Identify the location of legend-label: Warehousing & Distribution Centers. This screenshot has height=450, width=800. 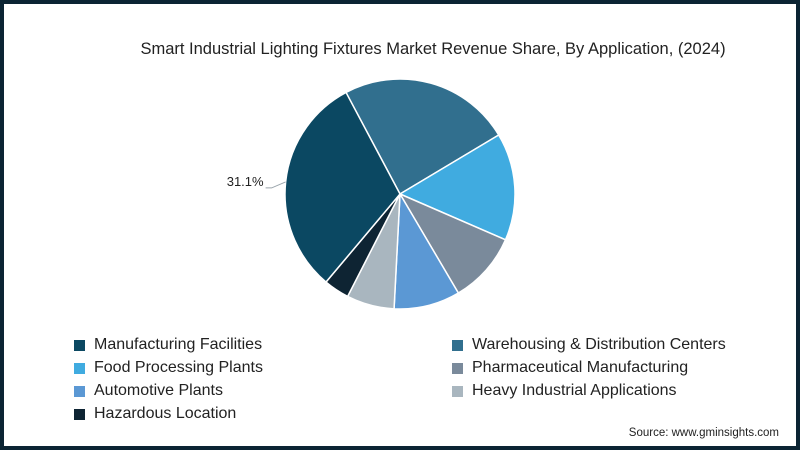
(599, 344).